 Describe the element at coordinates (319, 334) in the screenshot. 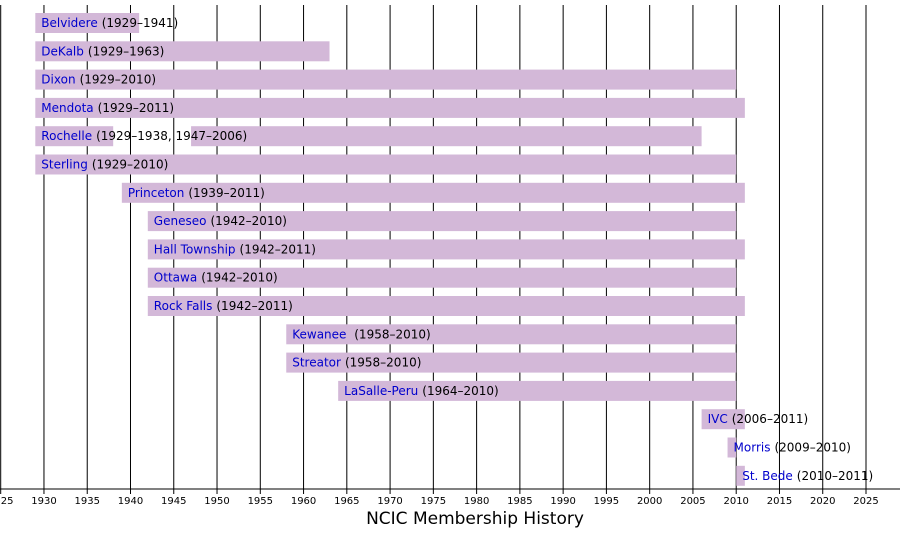

I see `team-name: Kewanee` at that location.